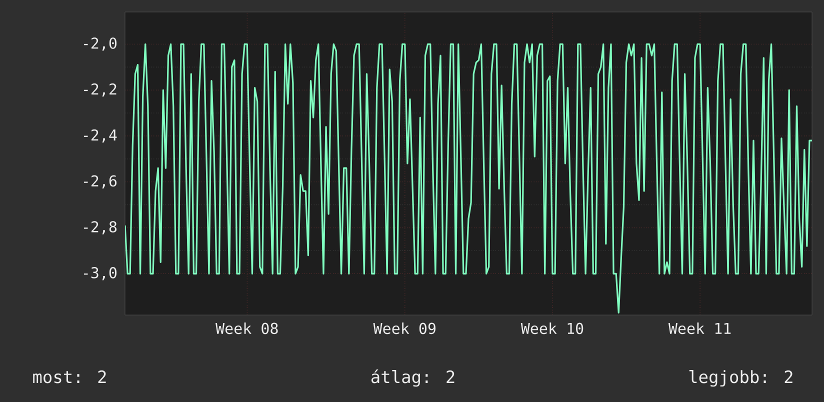 The width and height of the screenshot is (824, 402). I want to click on text: átlag: 2, so click(412, 378).